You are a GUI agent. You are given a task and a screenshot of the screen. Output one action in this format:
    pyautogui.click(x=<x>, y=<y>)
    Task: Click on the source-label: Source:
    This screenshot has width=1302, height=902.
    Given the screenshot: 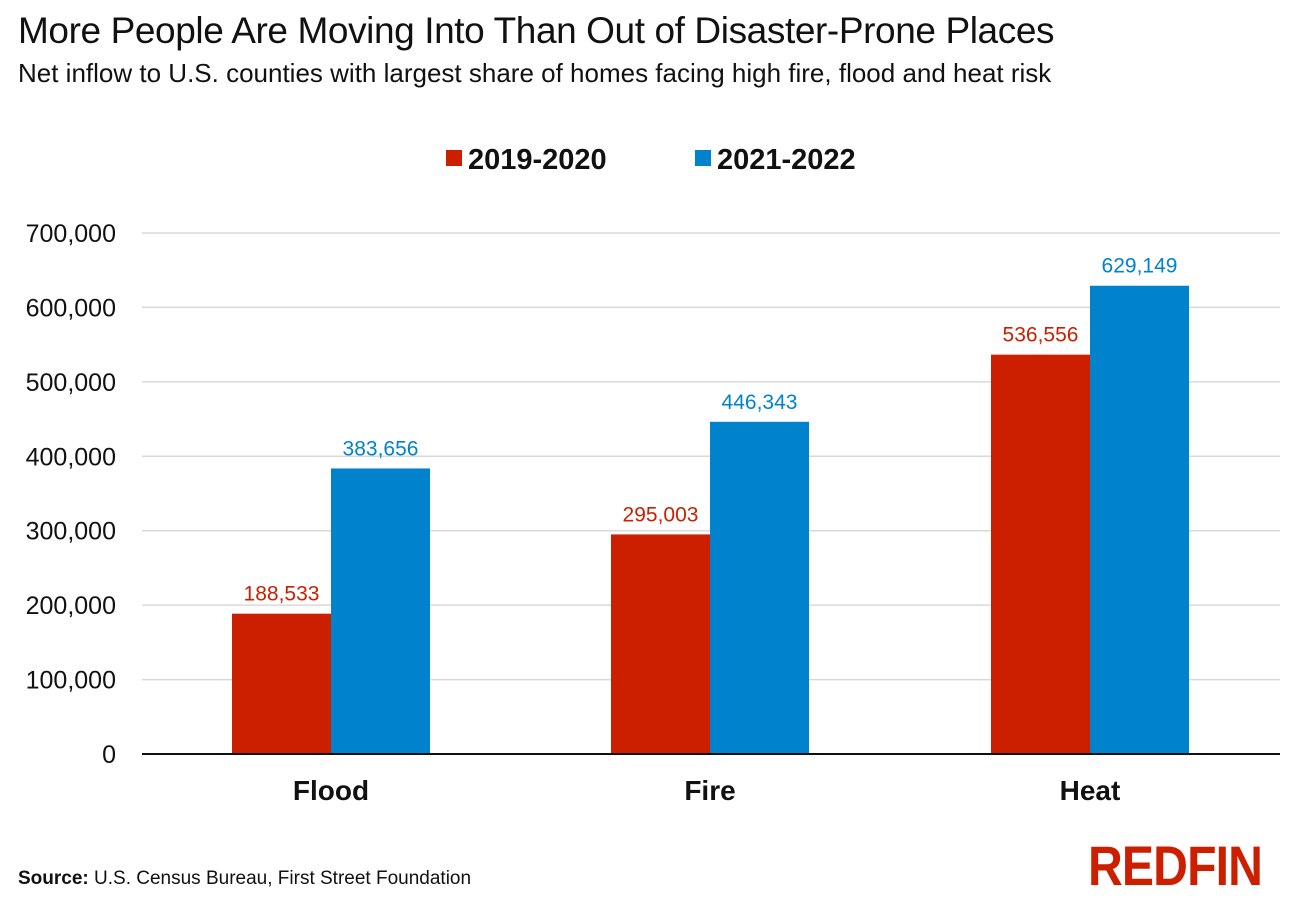 What is the action you would take?
    pyautogui.click(x=53, y=878)
    